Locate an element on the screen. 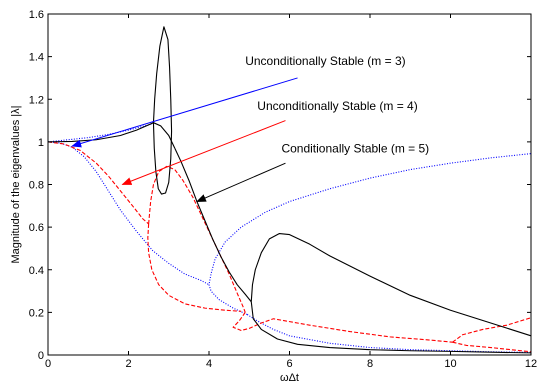  y-tick-label: 0.8 is located at coordinates (36, 186).